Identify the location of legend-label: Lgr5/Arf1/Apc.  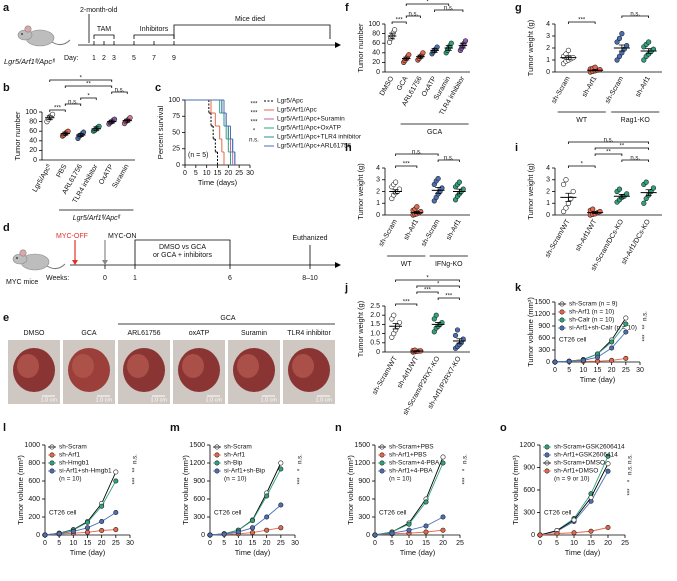
(297, 110).